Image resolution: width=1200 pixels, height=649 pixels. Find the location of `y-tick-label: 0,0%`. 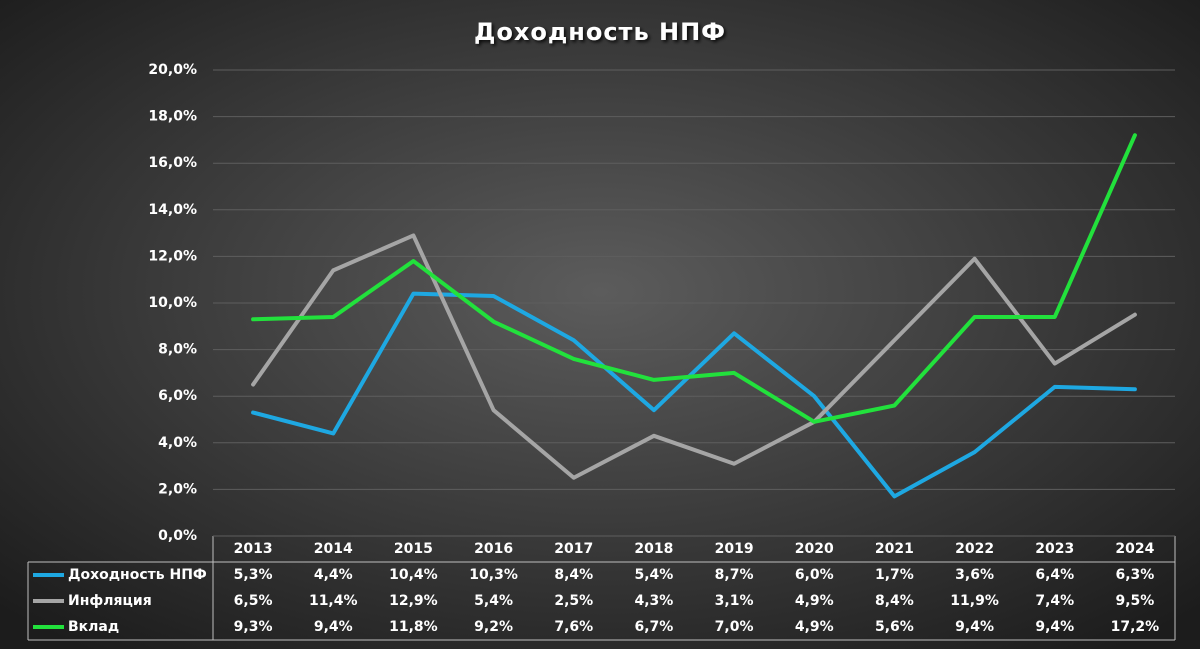

y-tick-label: 0,0% is located at coordinates (177, 536).